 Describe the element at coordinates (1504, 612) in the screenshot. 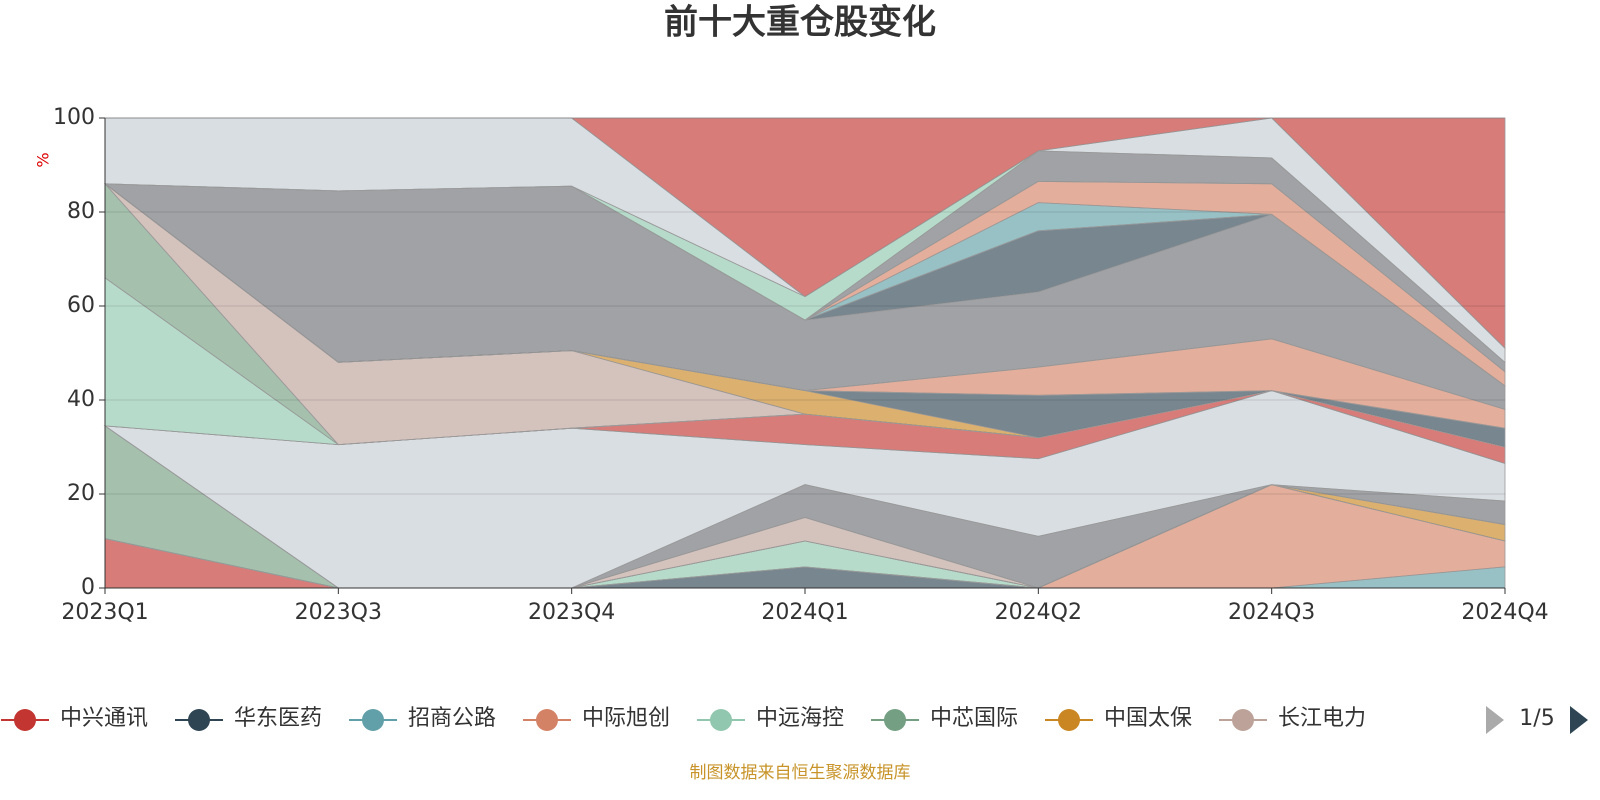

I see `x-tick-label: 2024Q4` at that location.